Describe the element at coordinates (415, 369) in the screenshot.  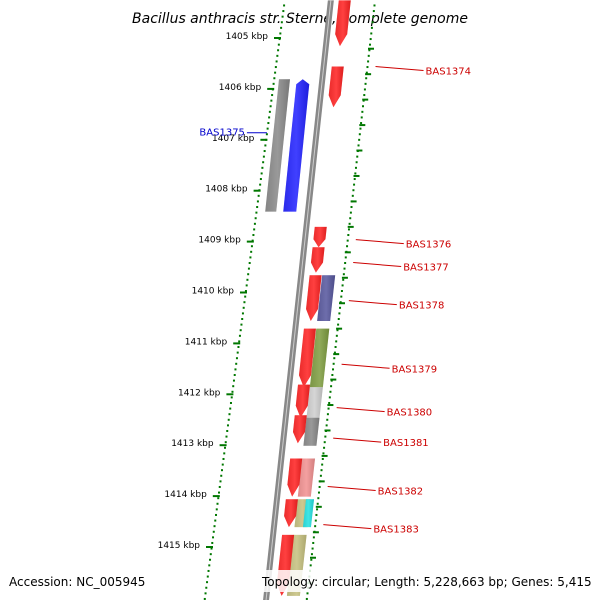
I see `gene-label: BAS1379` at that location.